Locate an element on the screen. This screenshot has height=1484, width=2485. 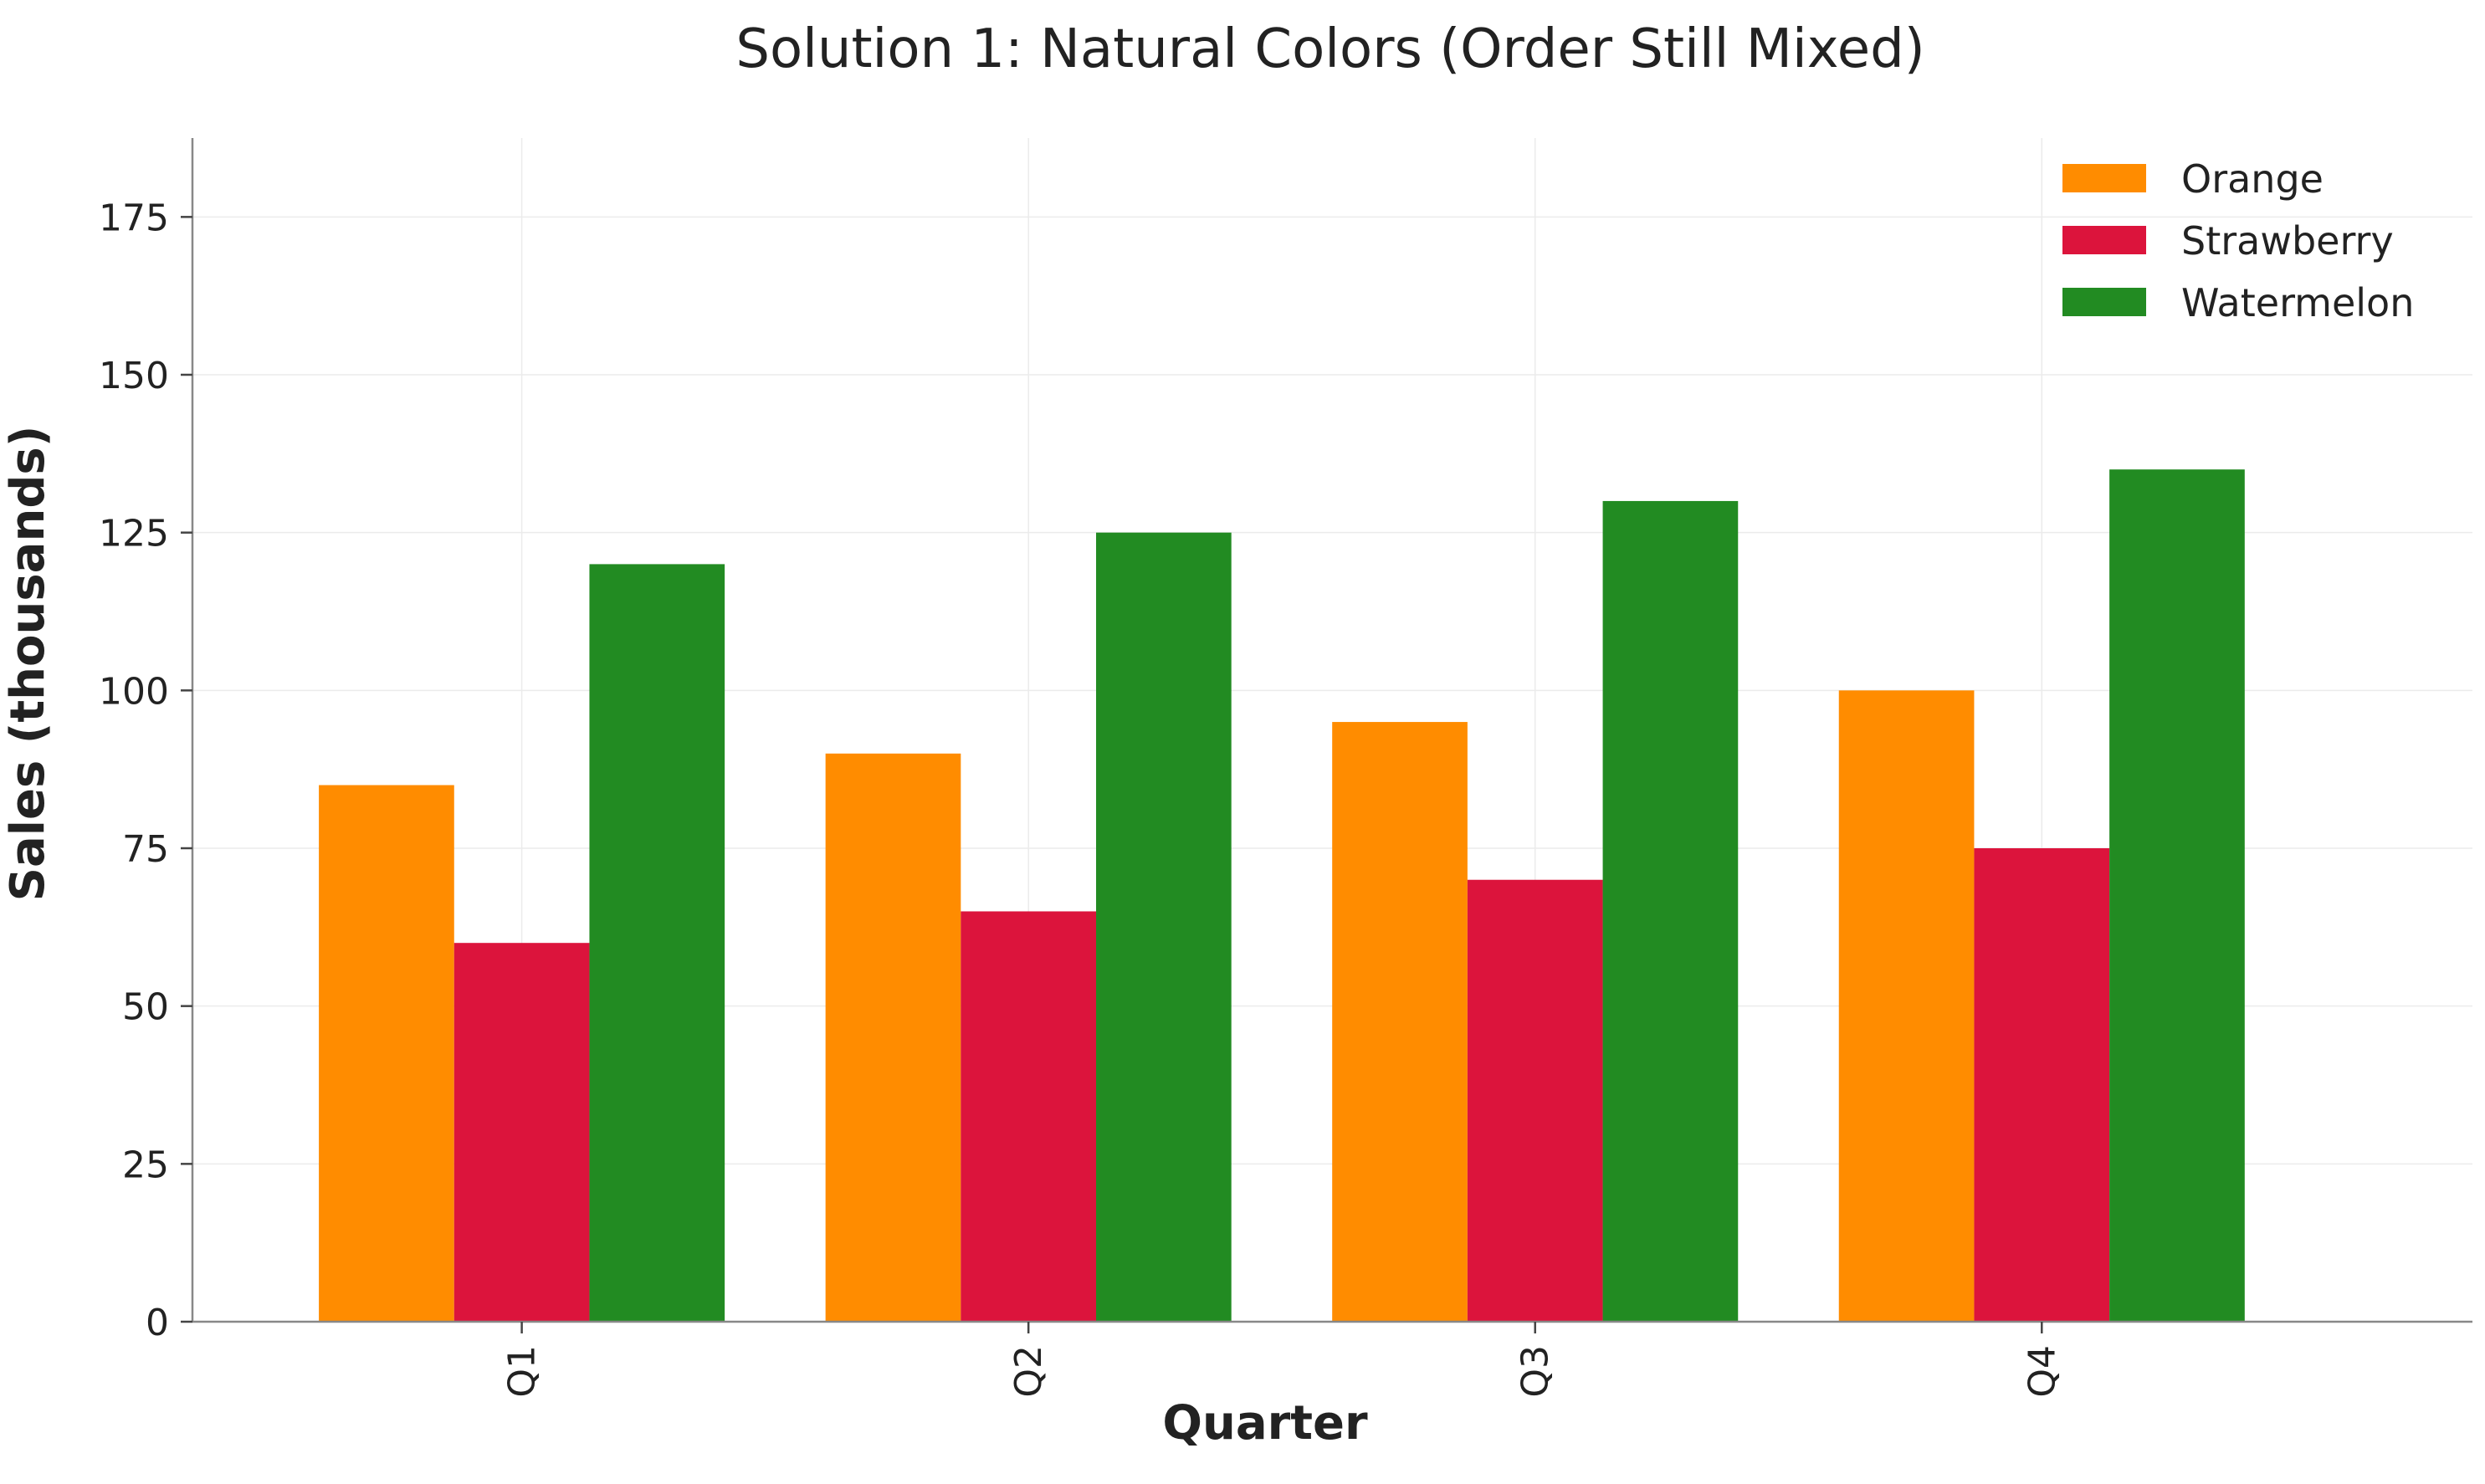
y-axis-title: Sales (thousands) is located at coordinates (28, 664).